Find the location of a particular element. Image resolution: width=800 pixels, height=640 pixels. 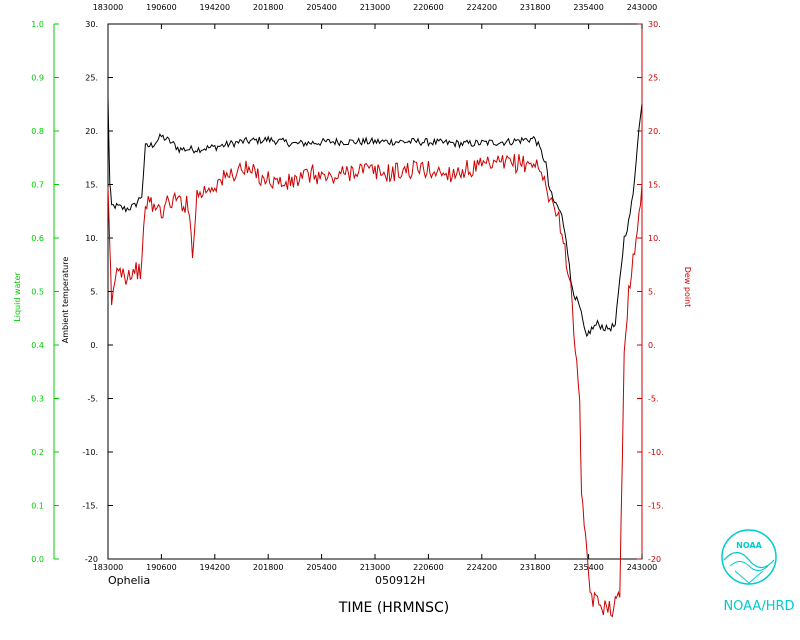

liquid-water-tick-label: 0.0 is located at coordinates (37, 559).